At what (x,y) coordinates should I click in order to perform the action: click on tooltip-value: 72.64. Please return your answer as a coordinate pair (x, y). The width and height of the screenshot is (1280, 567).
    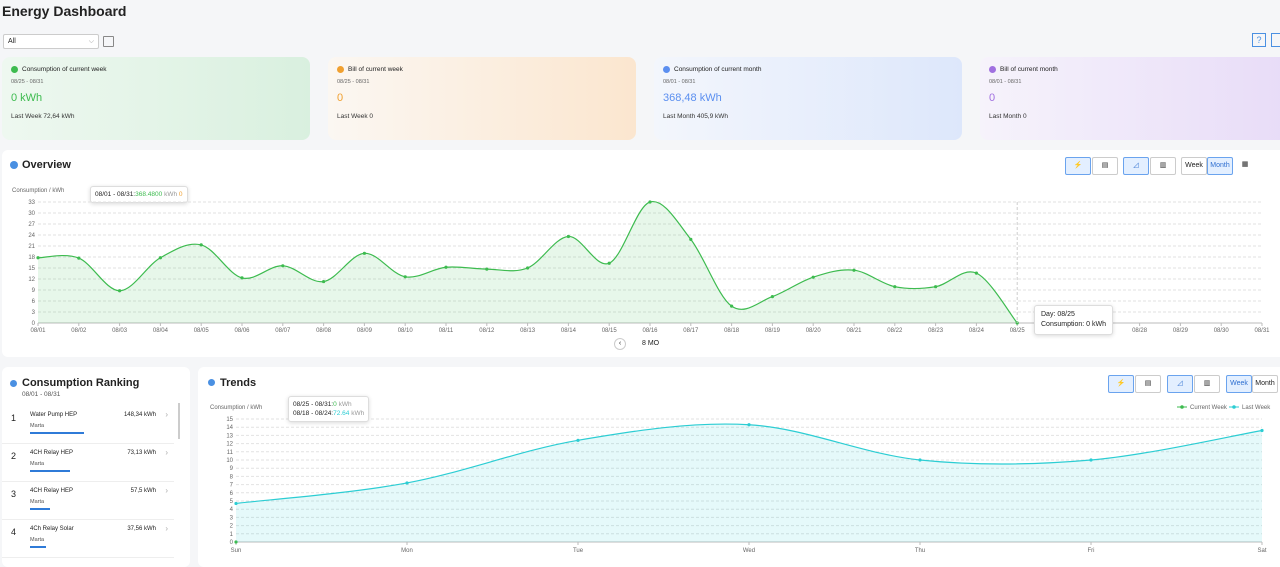
    Looking at the image, I should click on (341, 413).